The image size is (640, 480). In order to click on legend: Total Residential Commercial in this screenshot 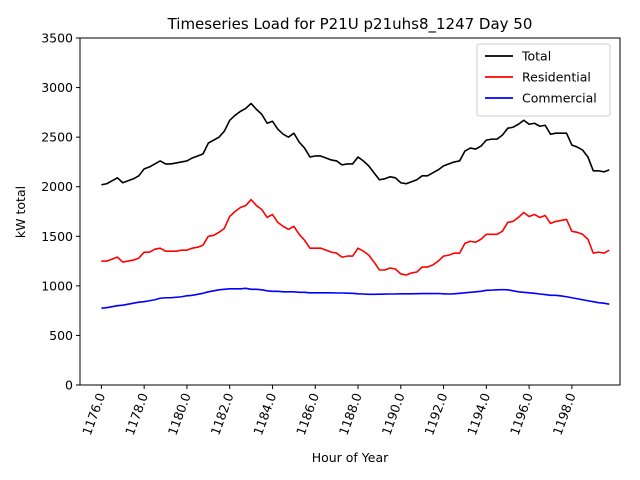, I will do `click(543, 80)`.